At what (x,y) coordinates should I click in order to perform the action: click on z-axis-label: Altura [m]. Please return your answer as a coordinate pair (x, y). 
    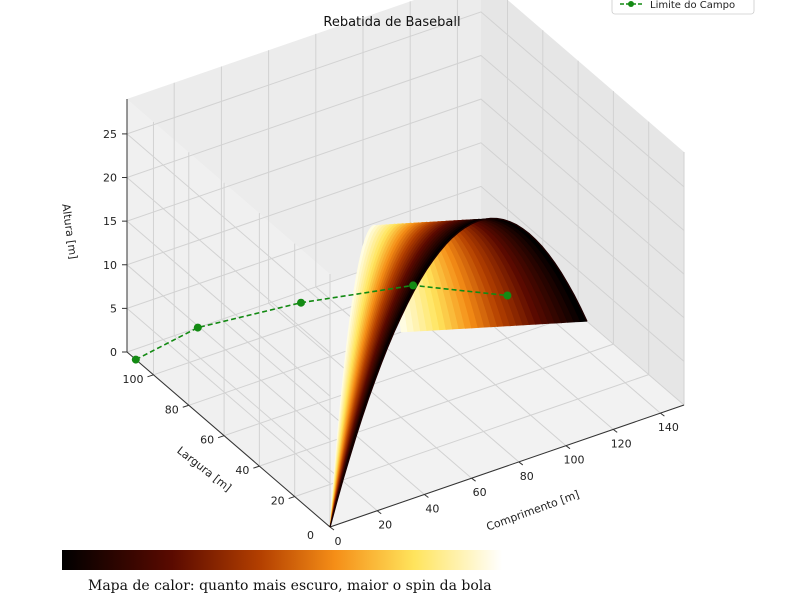
    Looking at the image, I should click on (69, 231).